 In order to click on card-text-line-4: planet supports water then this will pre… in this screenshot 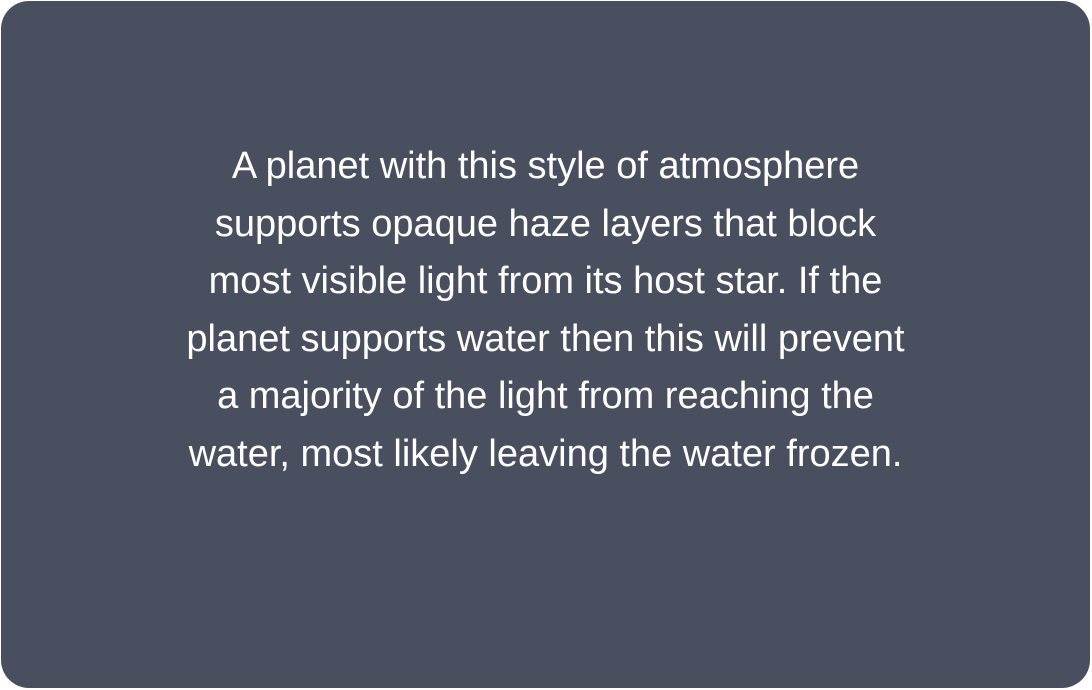, I will do `click(545, 338)`.